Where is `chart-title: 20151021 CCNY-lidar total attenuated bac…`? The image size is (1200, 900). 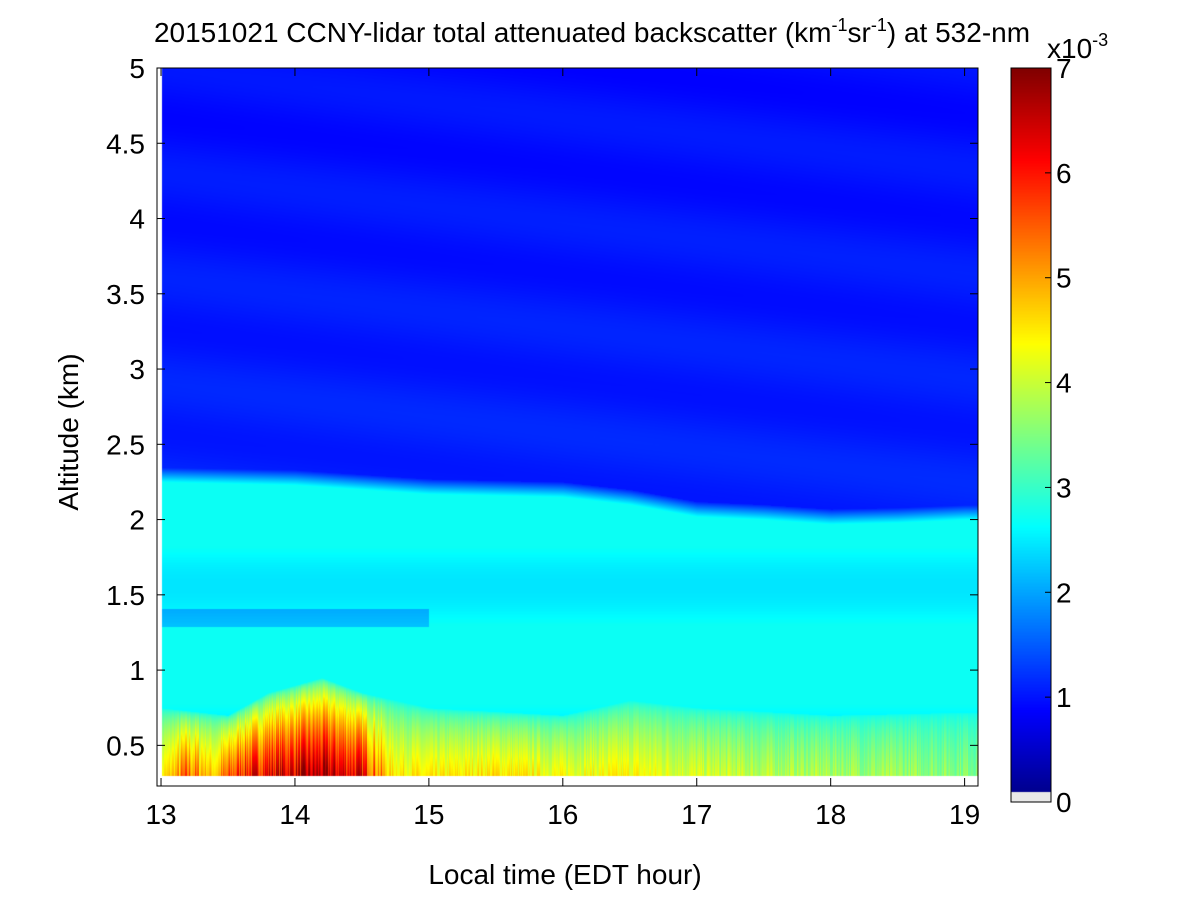 chart-title: 20151021 CCNY-lidar total attenuated bac… is located at coordinates (592, 31).